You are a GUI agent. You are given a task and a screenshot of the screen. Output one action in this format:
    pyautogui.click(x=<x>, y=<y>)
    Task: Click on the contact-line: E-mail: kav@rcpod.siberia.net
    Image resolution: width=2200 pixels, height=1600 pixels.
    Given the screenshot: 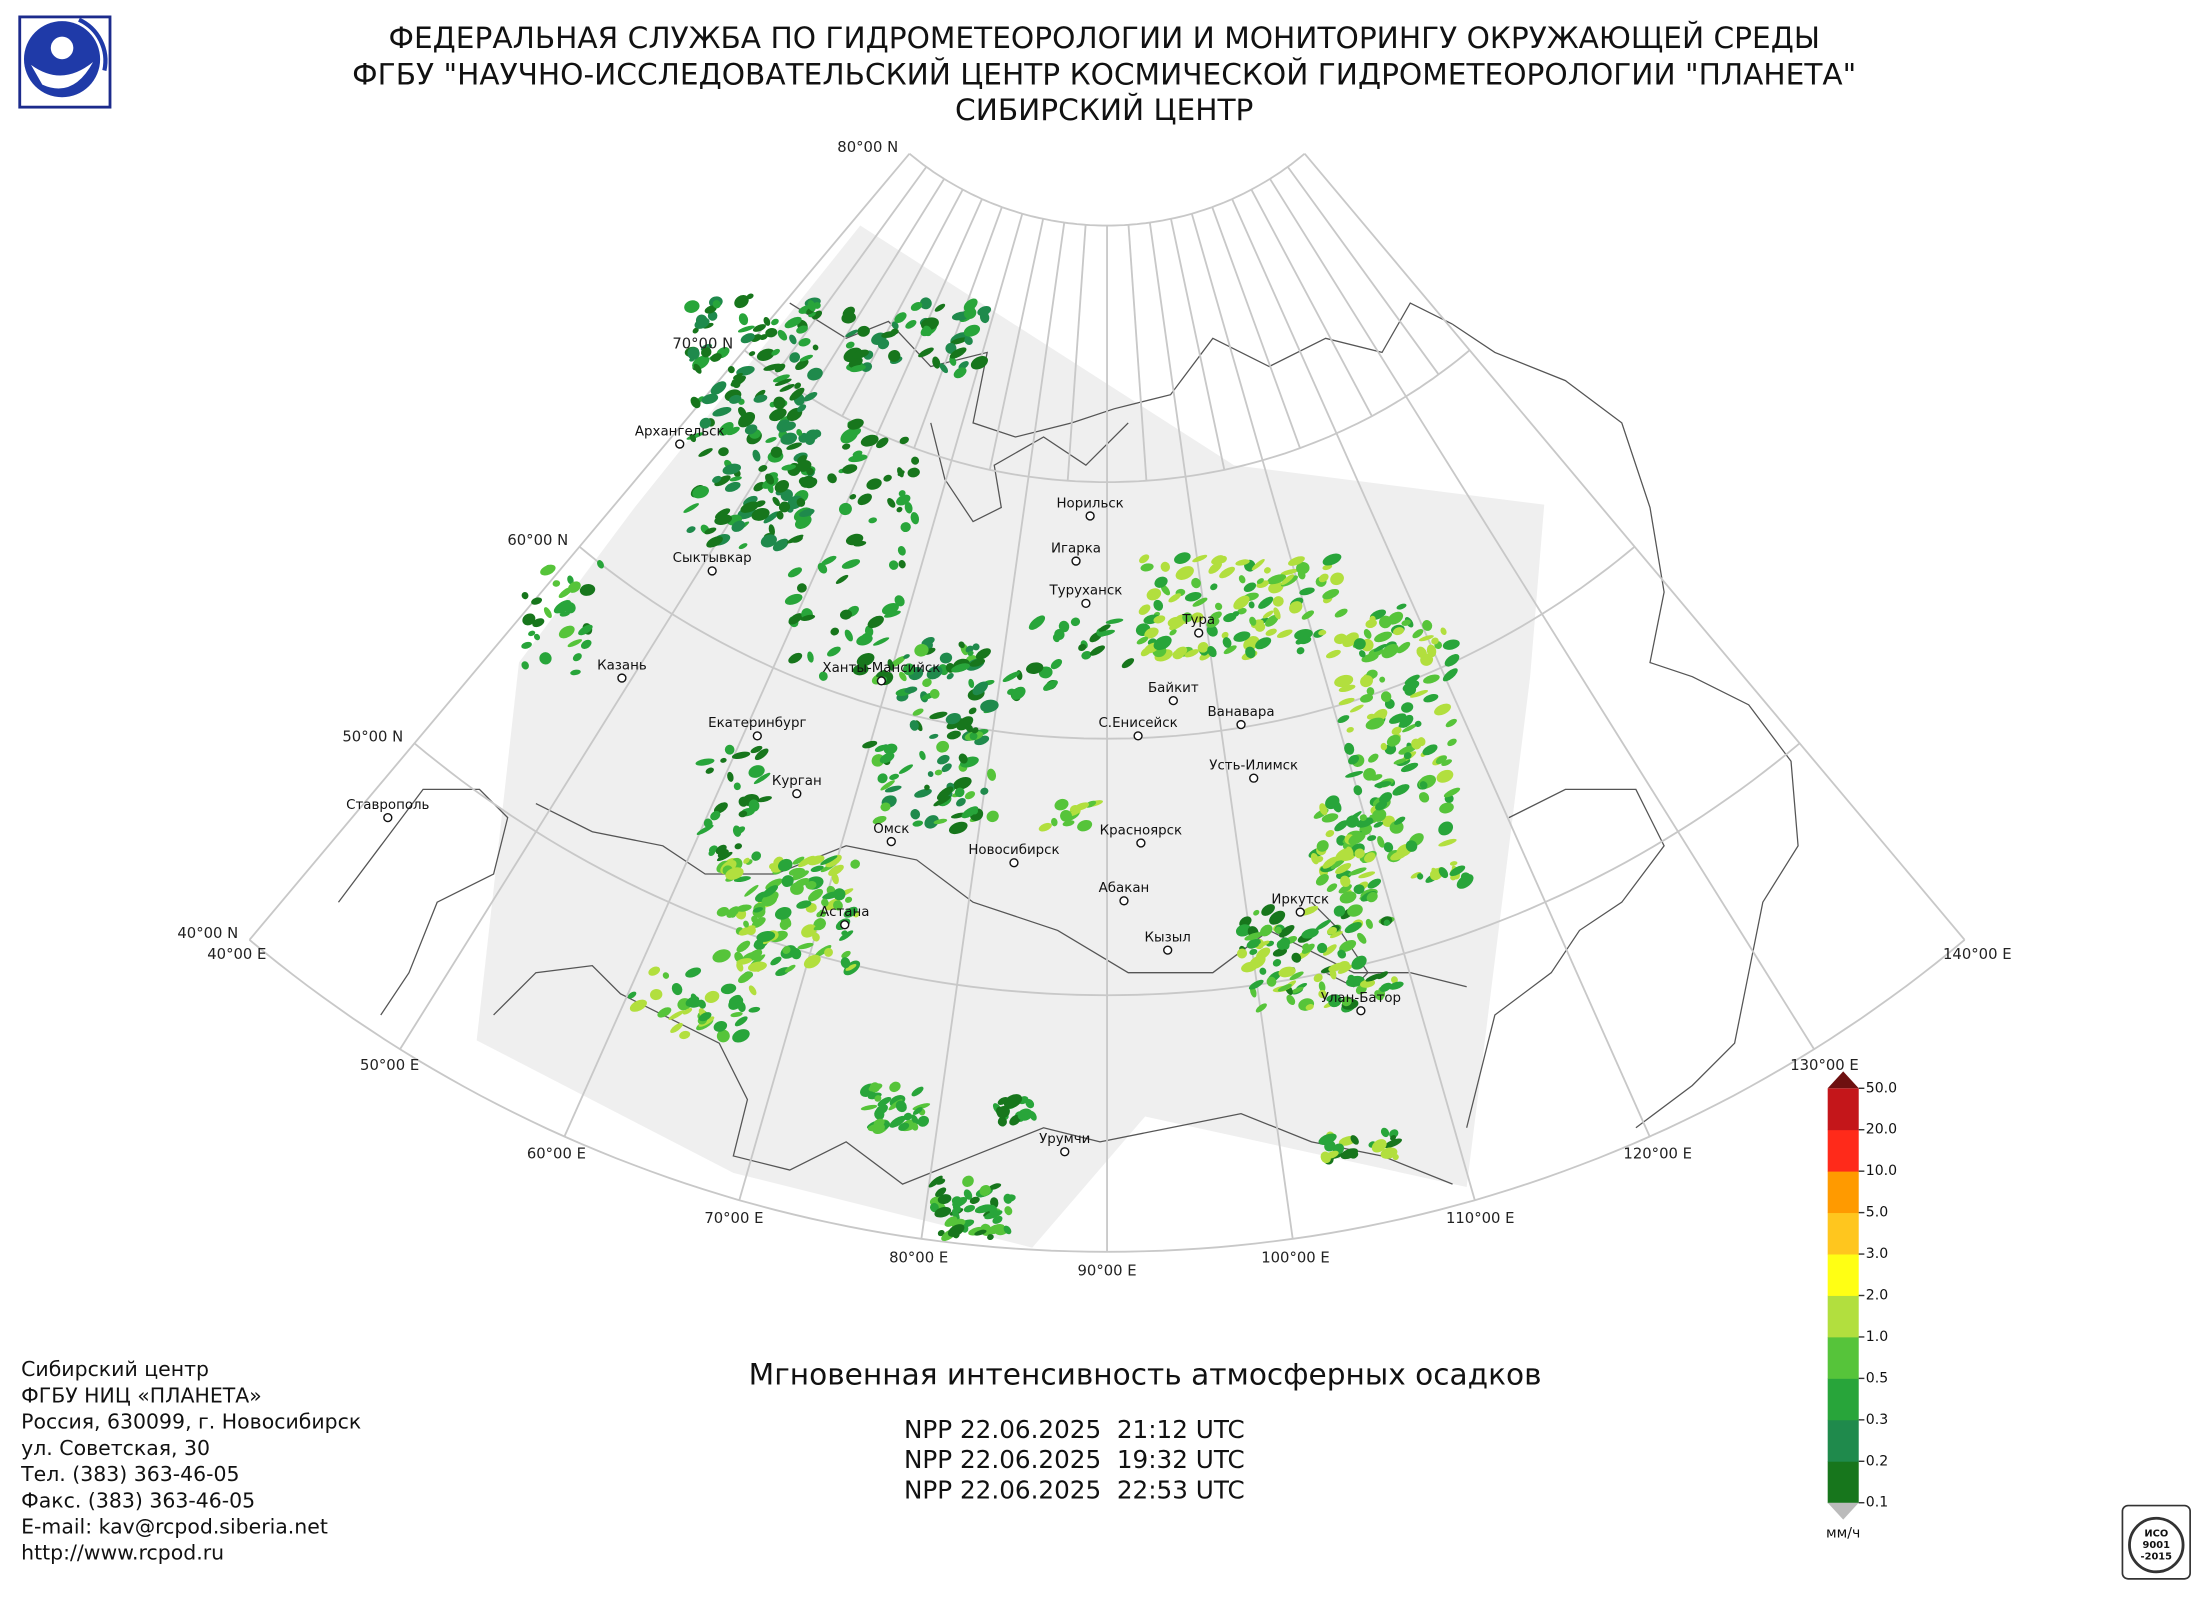 What is the action you would take?
    pyautogui.click(x=174, y=1527)
    